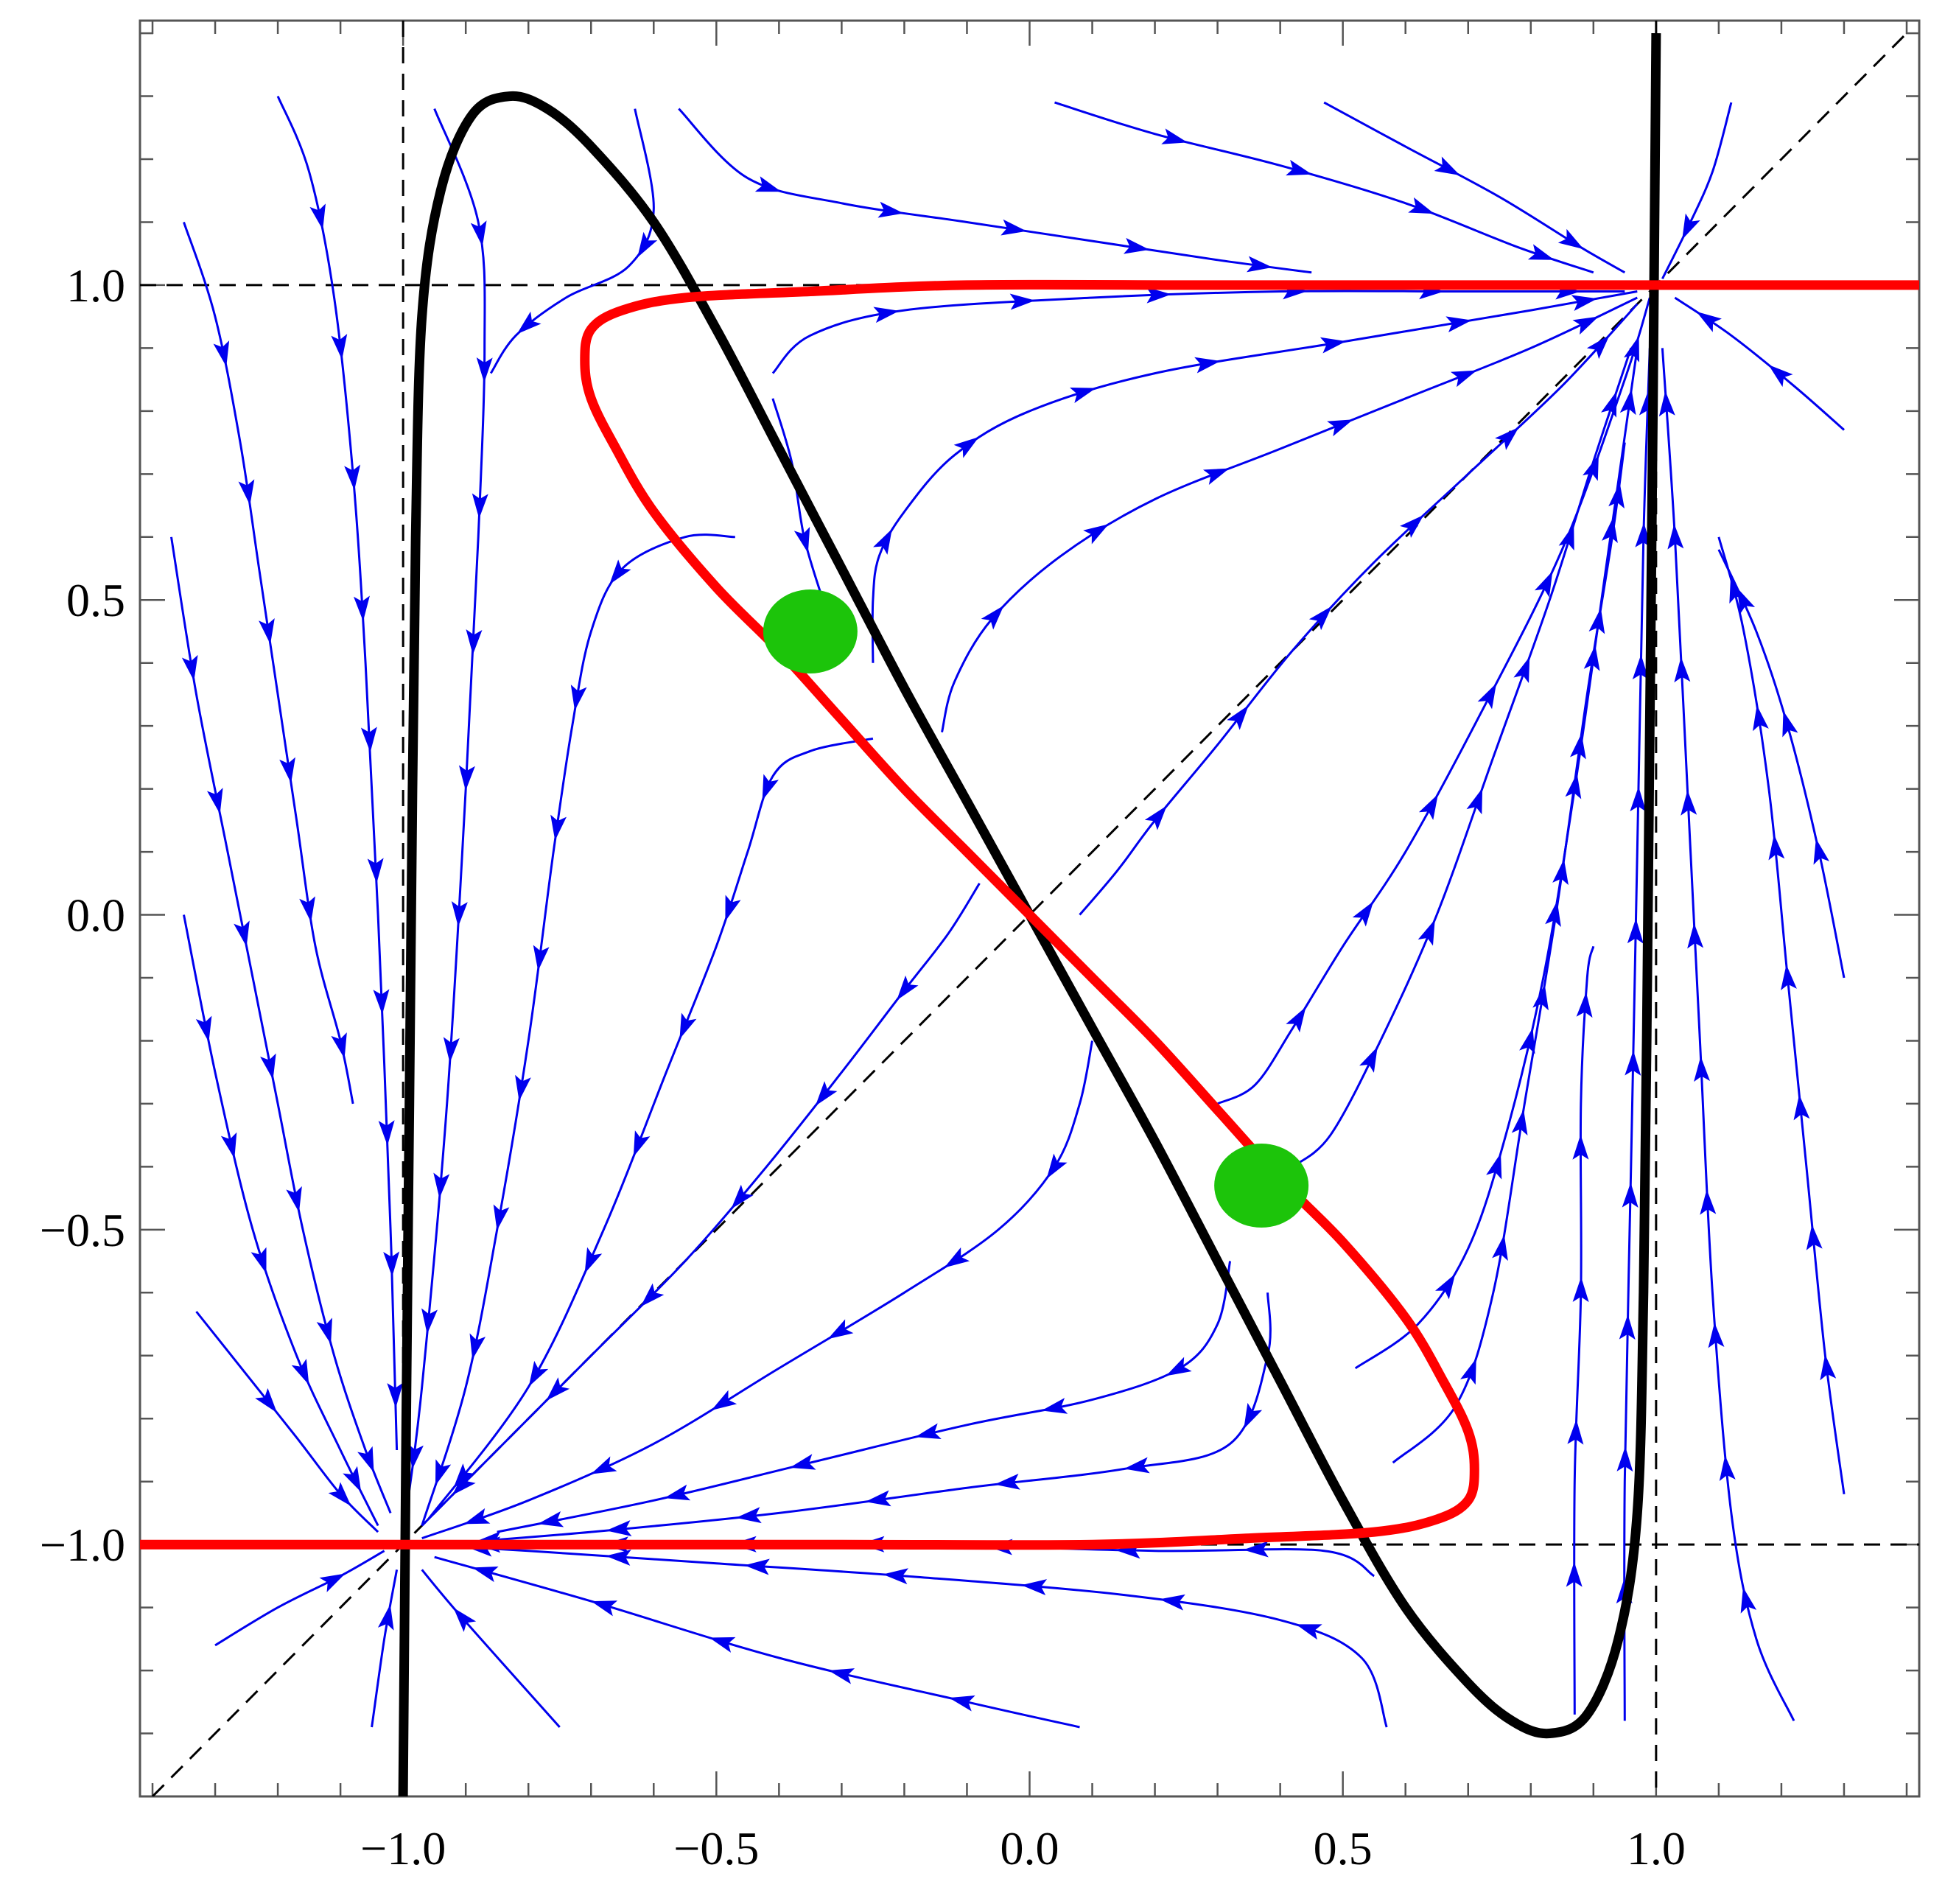 The height and width of the screenshot is (1904, 1945). What do you see at coordinates (1261, 1186) in the screenshot?
I see `fixed-point-marker` at bounding box center [1261, 1186].